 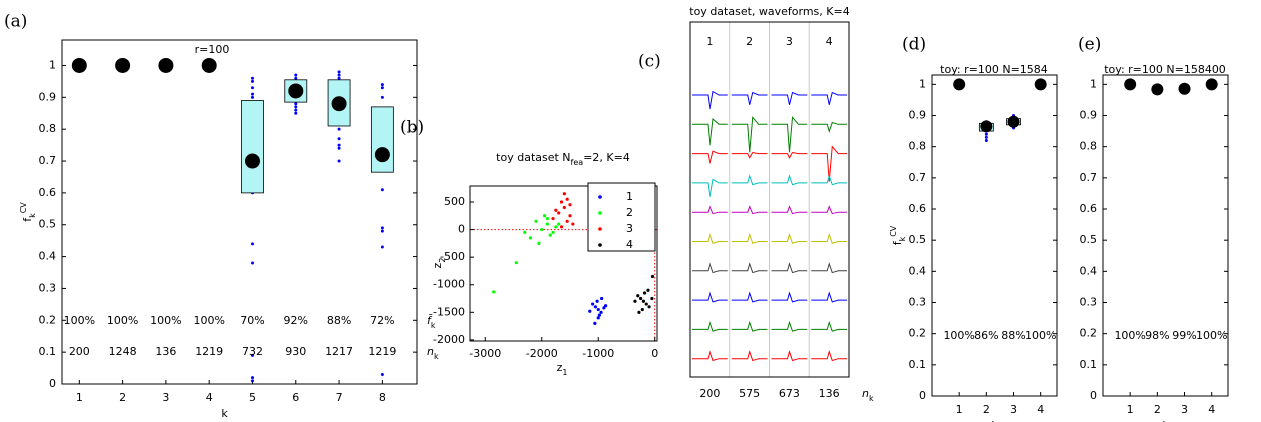 What do you see at coordinates (437, 265) in the screenshot?
I see `y-axis-label-base: z` at bounding box center [437, 265].